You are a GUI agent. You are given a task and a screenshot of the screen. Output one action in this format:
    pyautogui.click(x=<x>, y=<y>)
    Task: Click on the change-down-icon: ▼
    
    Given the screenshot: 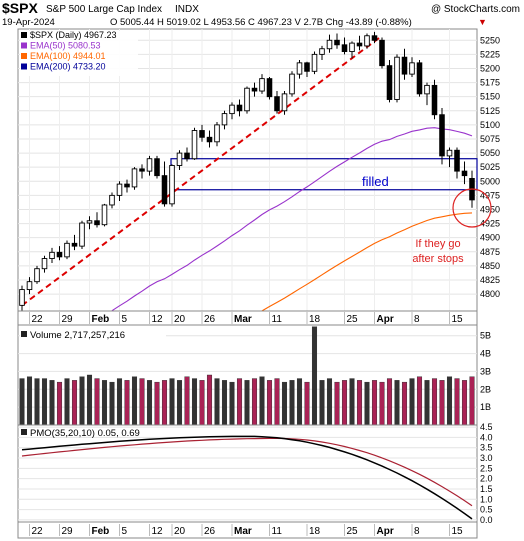 What is the action you would take?
    pyautogui.click(x=482, y=22)
    